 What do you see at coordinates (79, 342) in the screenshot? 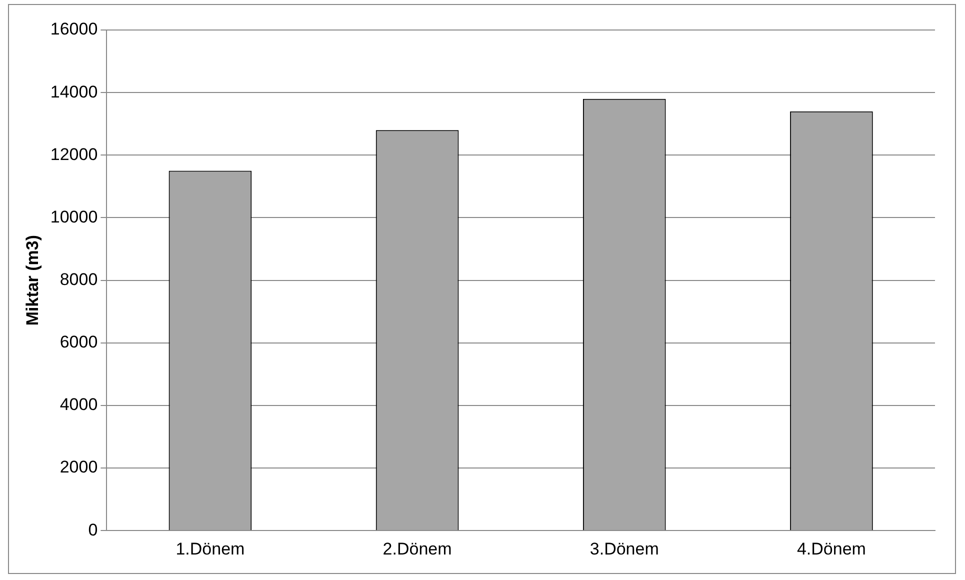
I see `y-tick-label: 6000` at bounding box center [79, 342].